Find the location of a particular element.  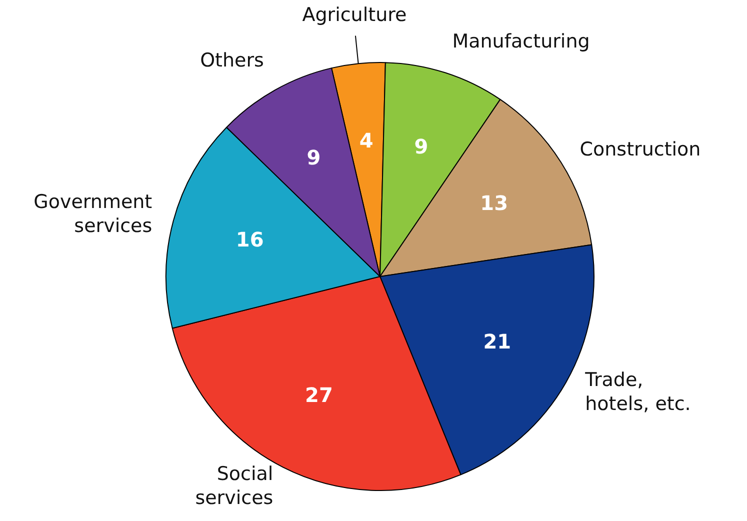

data-label: 13 is located at coordinates (494, 202).